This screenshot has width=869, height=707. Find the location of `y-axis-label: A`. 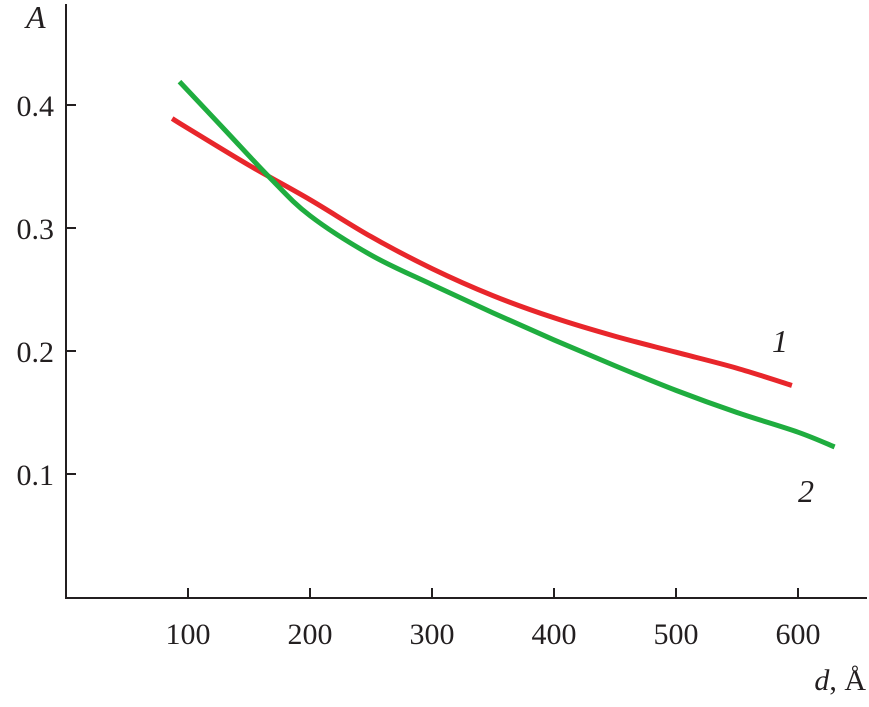

y-axis-label: A is located at coordinates (35, 17).